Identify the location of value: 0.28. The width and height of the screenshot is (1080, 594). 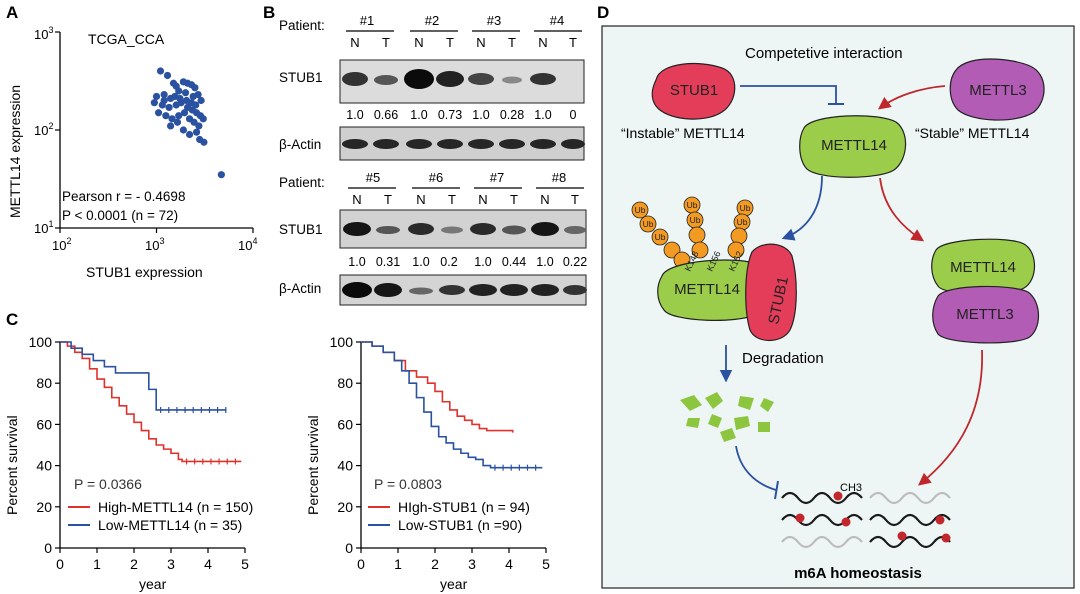
(512, 115).